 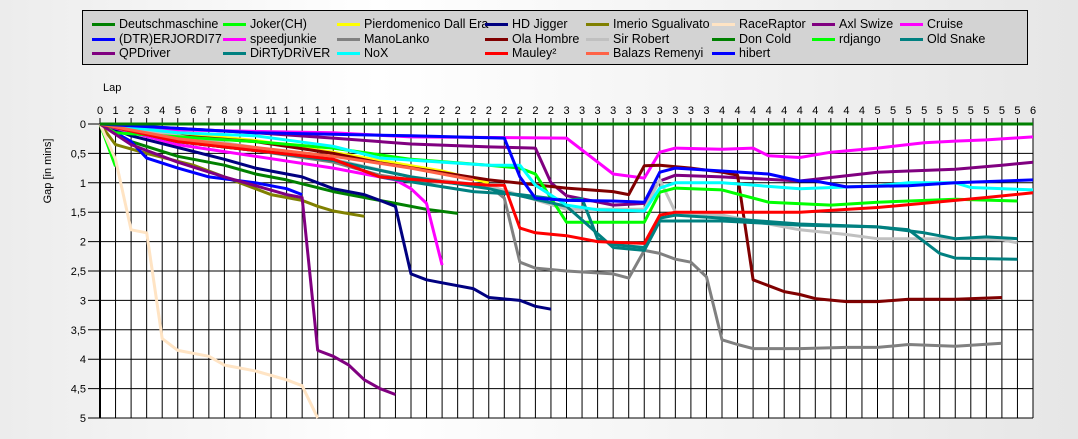 What do you see at coordinates (209, 271) in the screenshot?
I see `series-line-raceraptor` at bounding box center [209, 271].